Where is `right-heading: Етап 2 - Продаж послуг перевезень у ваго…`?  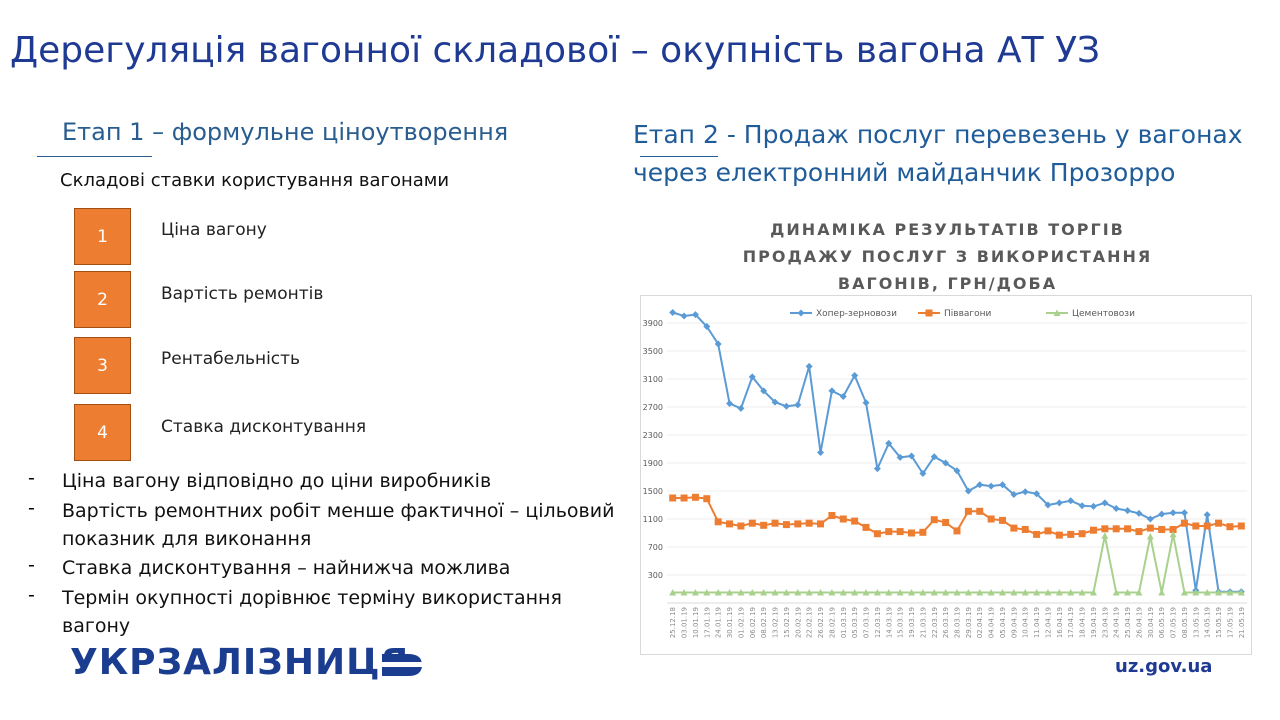
right-heading: Етап 2 - Продаж послуг перевезень у ваго… is located at coordinates (938, 153).